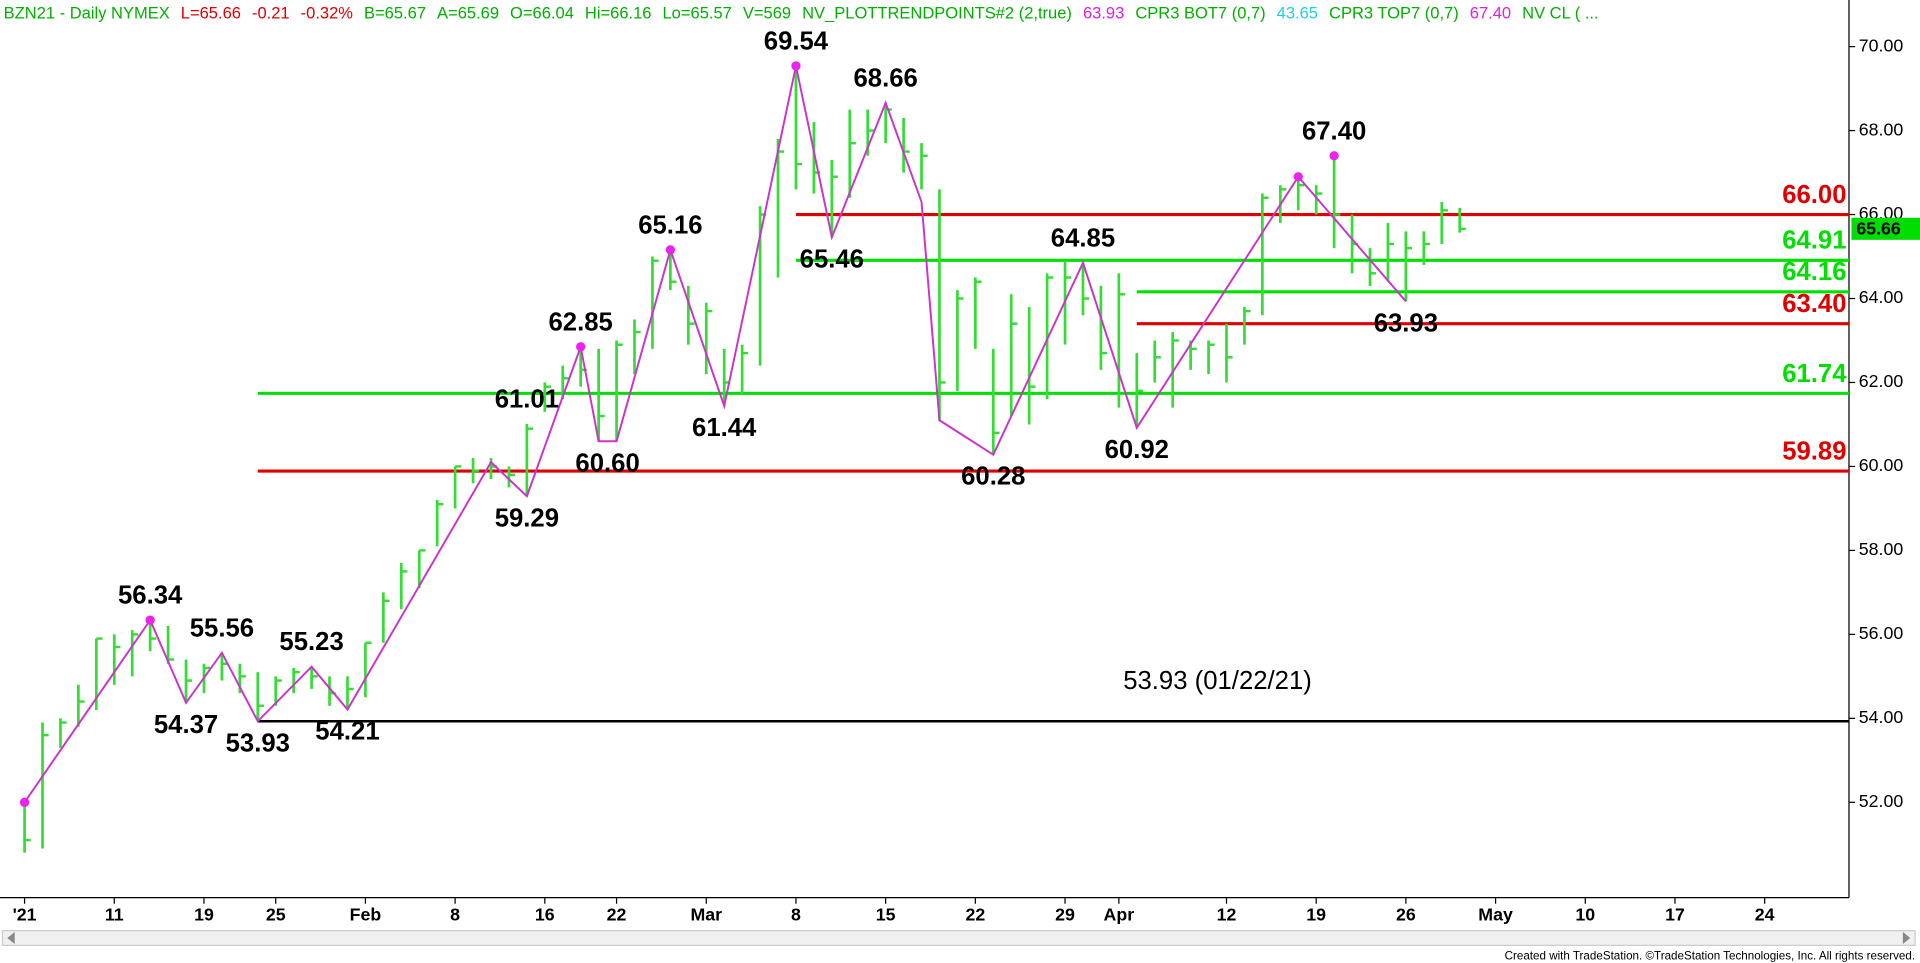 Image resolution: width=1920 pixels, height=963 pixels. What do you see at coordinates (1765, 915) in the screenshot?
I see `x-tick-label: 24` at bounding box center [1765, 915].